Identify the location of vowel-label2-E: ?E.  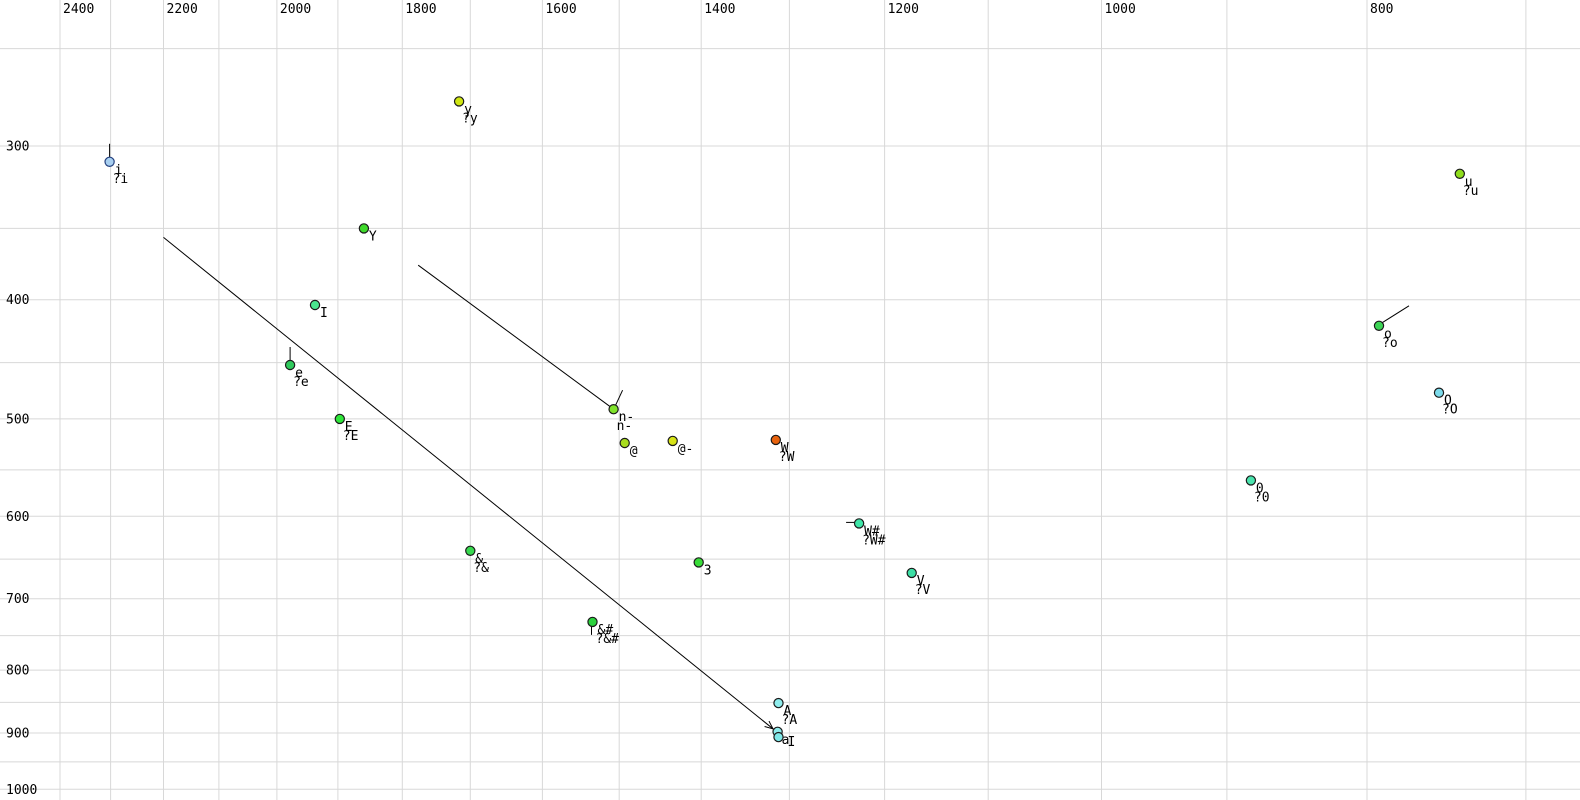
(351, 436).